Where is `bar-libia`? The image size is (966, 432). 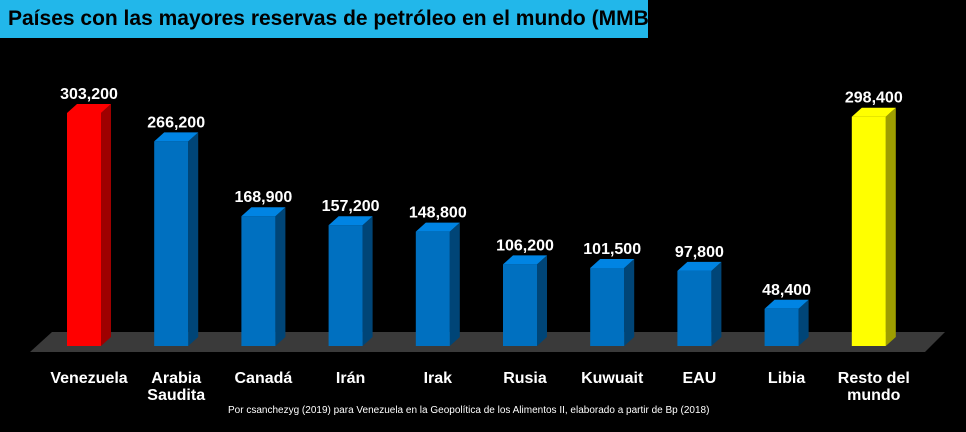
bar-libia is located at coordinates (786, 322).